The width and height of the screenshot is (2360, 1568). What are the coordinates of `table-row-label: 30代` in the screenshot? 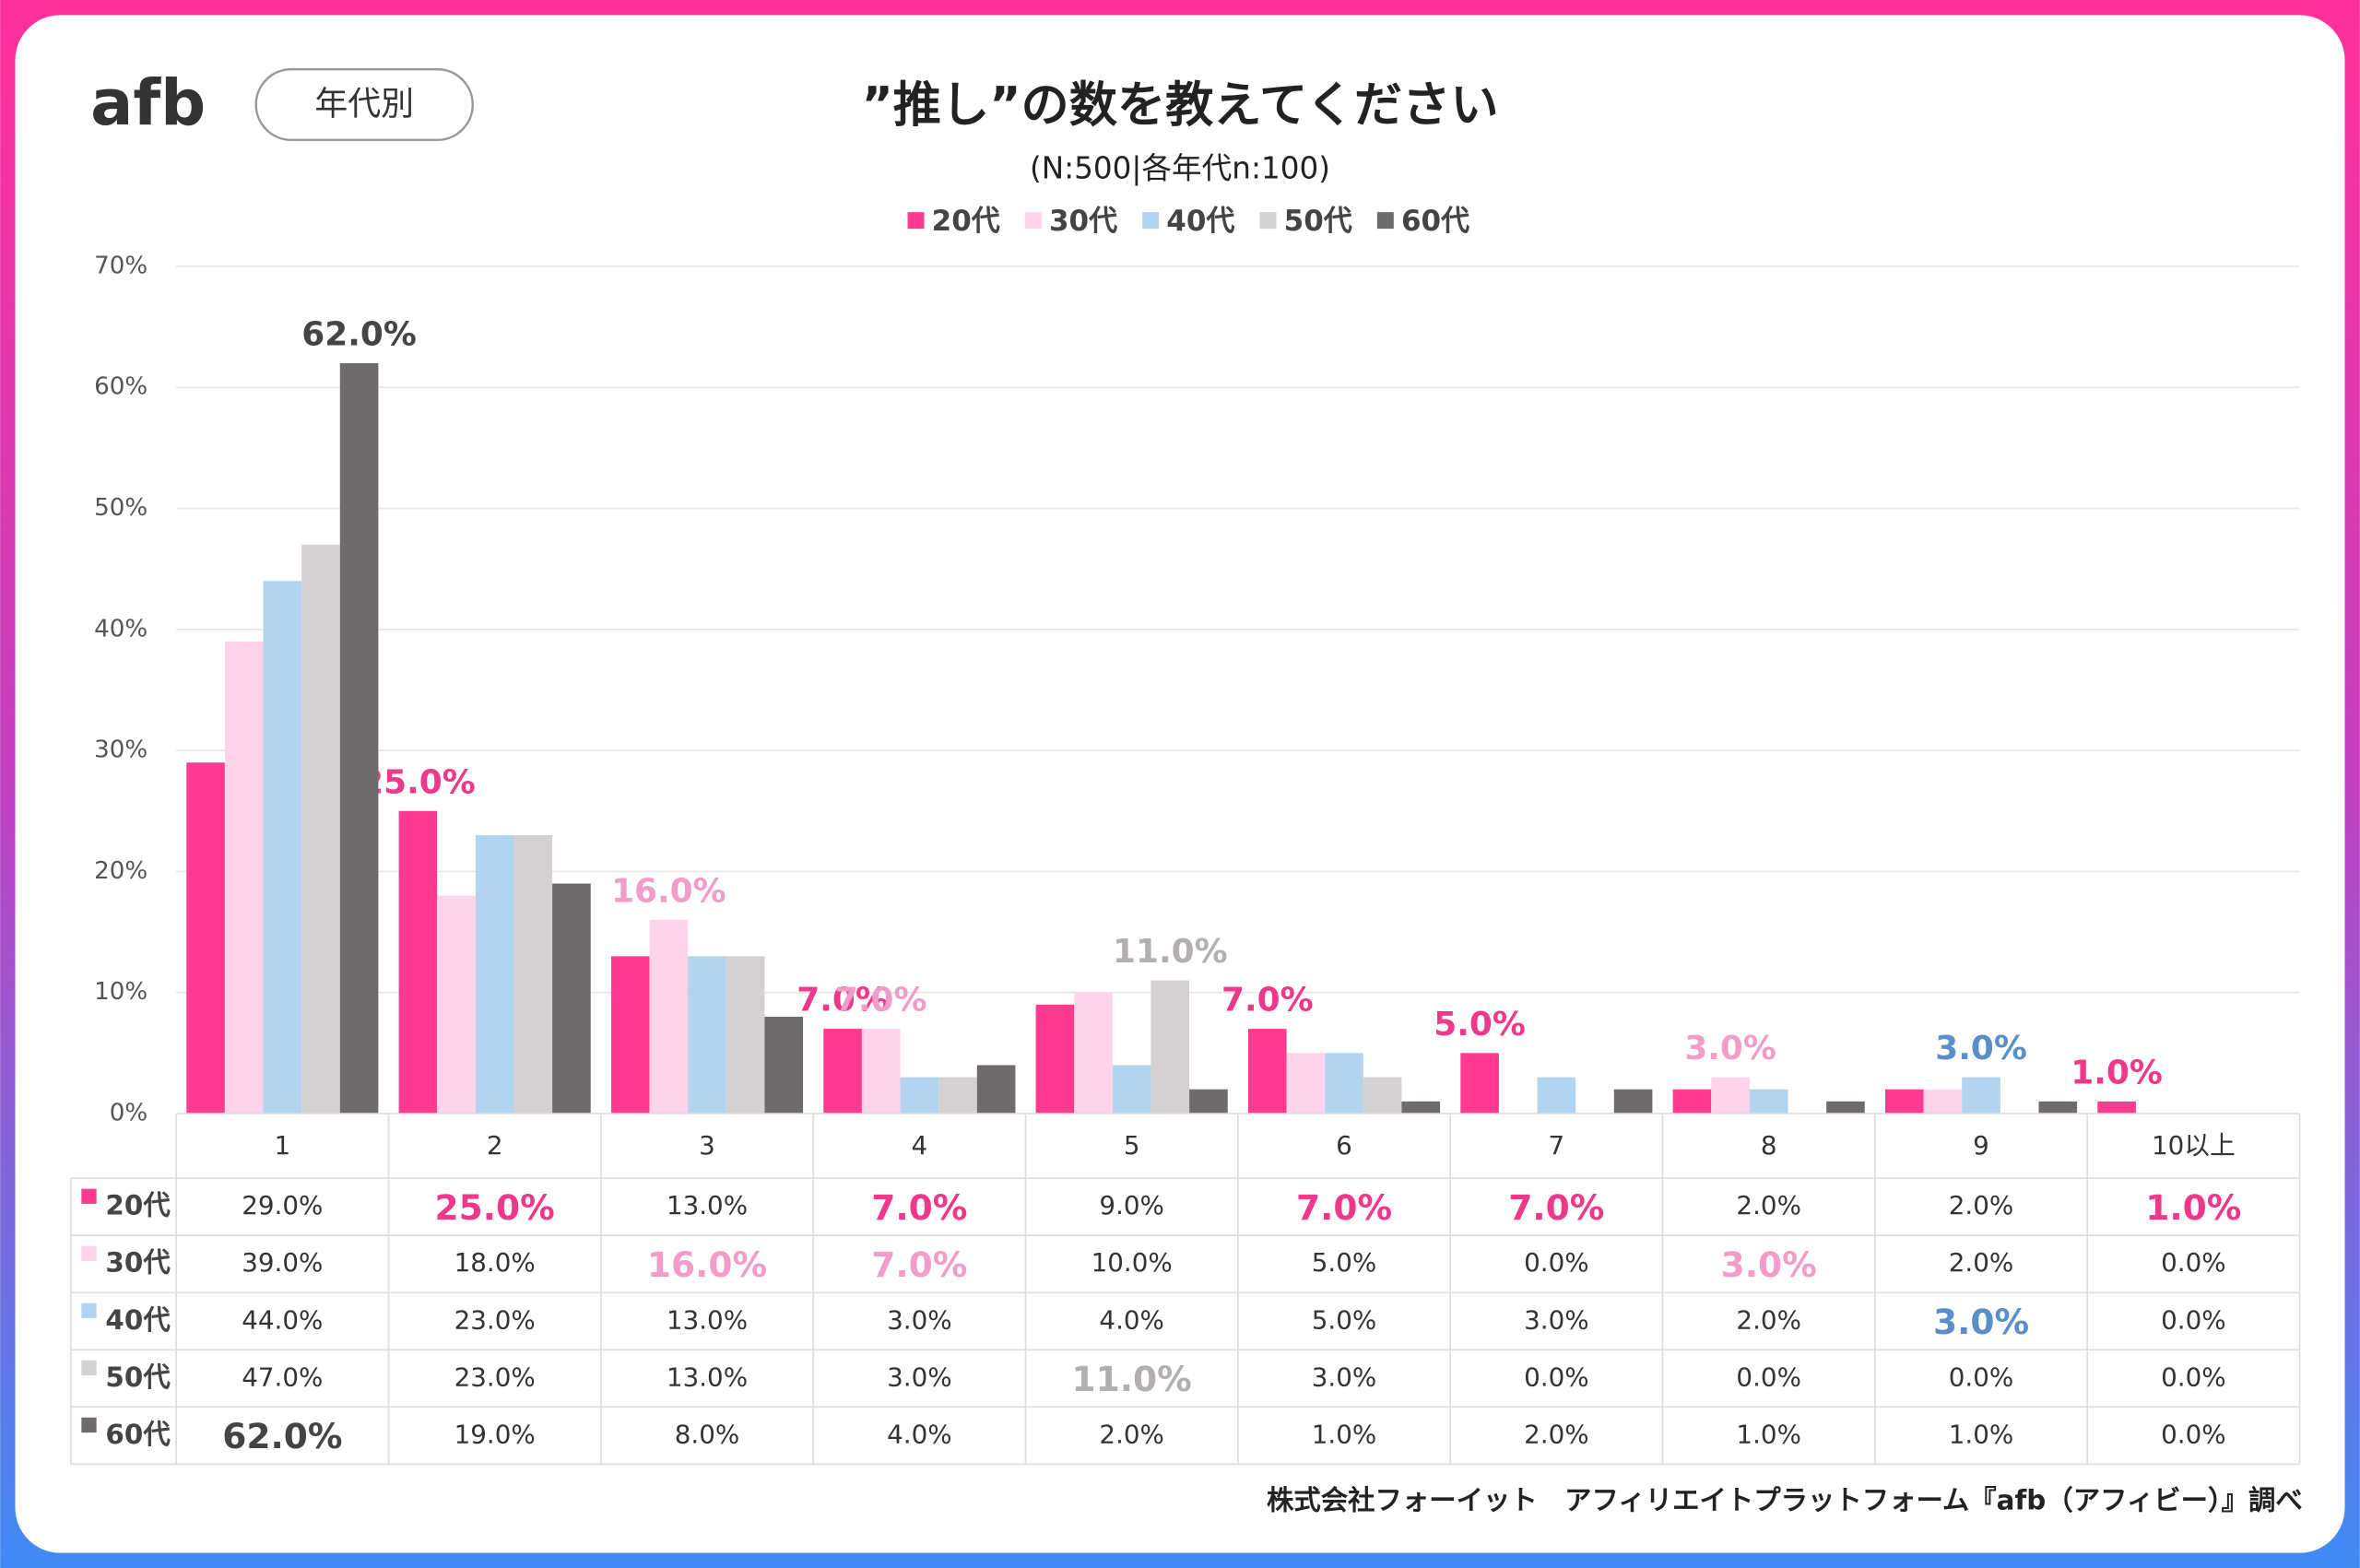 It's located at (138, 1263).